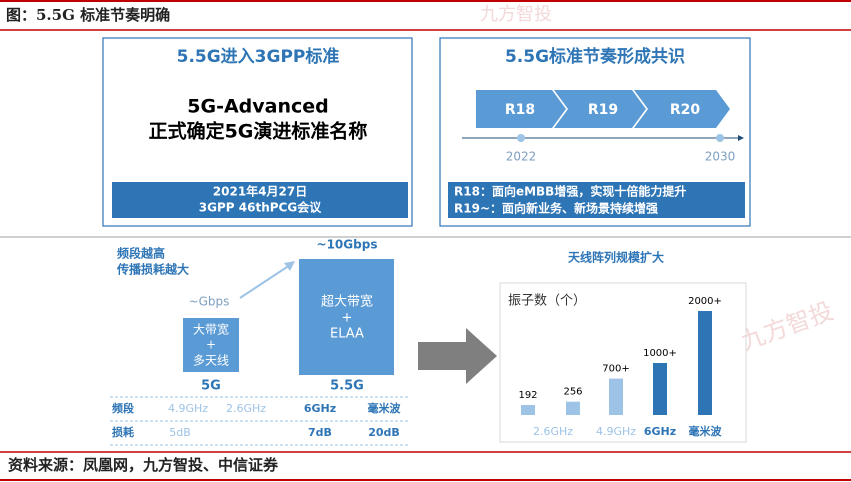  Describe the element at coordinates (457, 356) in the screenshot. I see `big-arrow` at that location.